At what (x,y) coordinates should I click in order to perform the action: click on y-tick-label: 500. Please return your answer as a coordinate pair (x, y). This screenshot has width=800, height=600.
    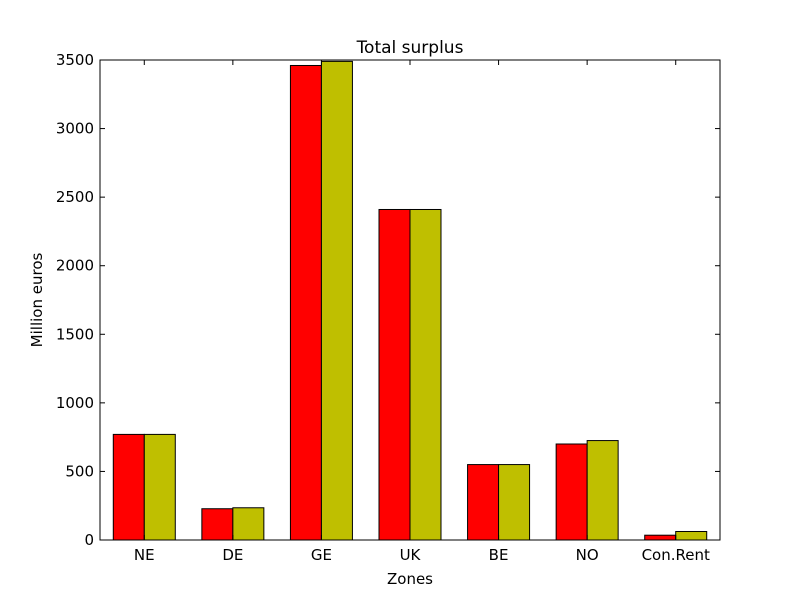
    Looking at the image, I should click on (79, 471).